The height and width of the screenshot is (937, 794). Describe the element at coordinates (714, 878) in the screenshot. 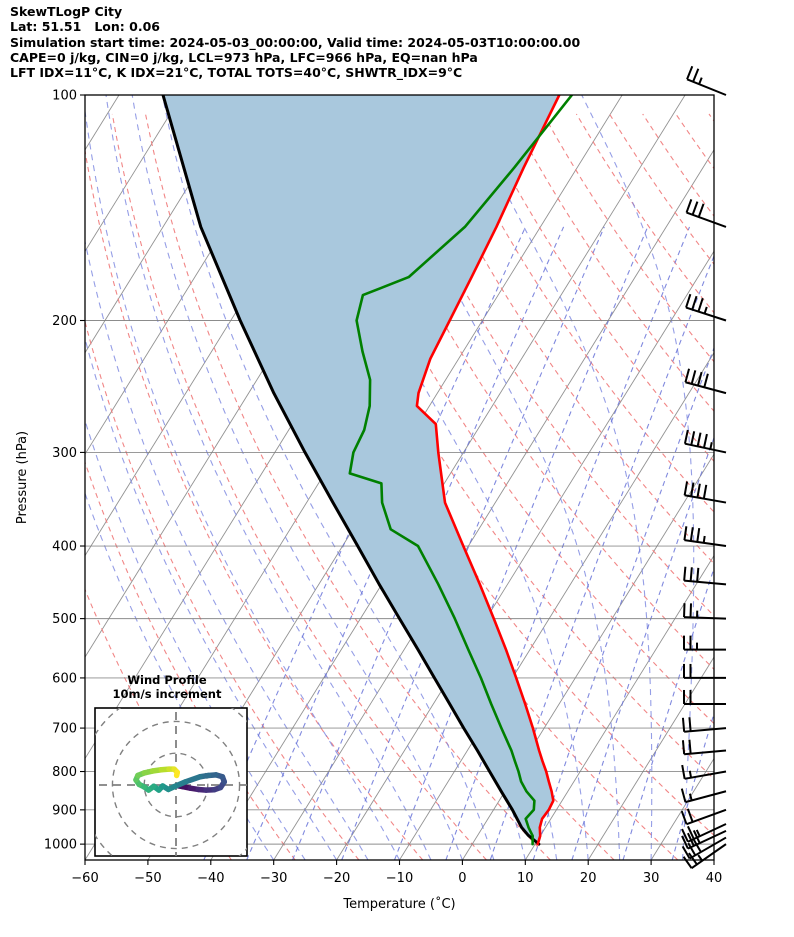

I see `x-tick-label: 40` at that location.